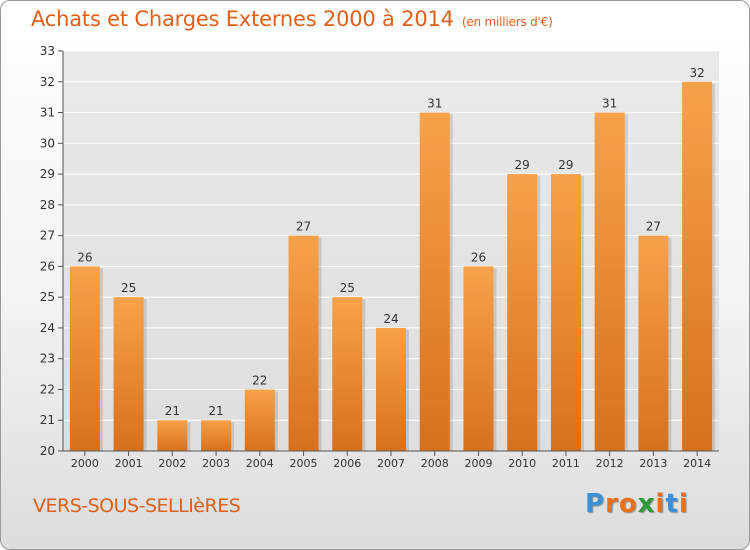 The image size is (750, 550). Describe the element at coordinates (47, 451) in the screenshot. I see `y-tick-label: 20` at that location.